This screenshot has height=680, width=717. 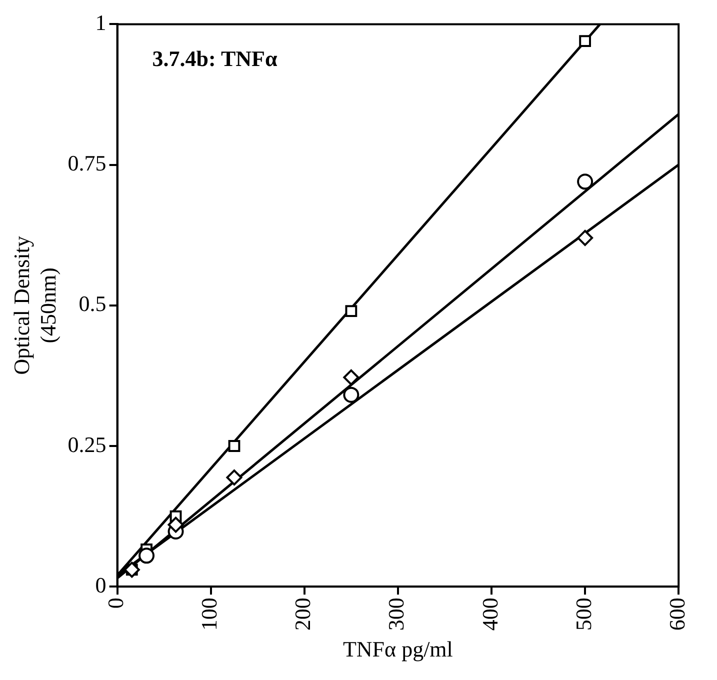 What do you see at coordinates (87, 444) in the screenshot?
I see `y-tick-label: 0.25` at bounding box center [87, 444].